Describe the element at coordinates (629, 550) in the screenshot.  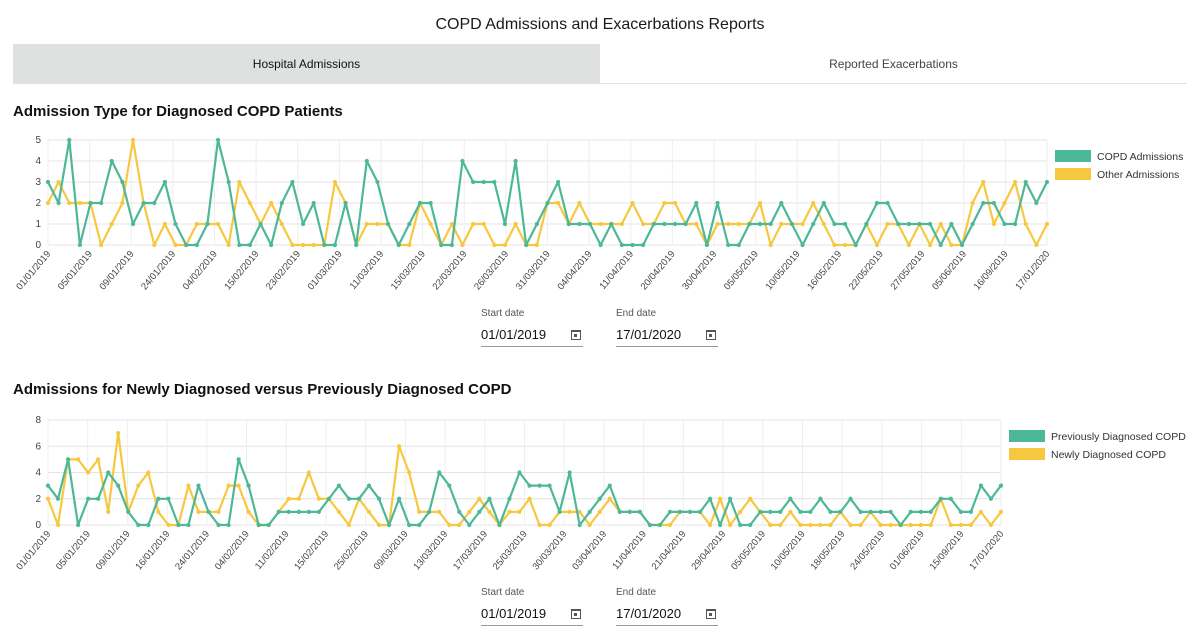
I see `x-tick-label: 11/04/2019` at that location.